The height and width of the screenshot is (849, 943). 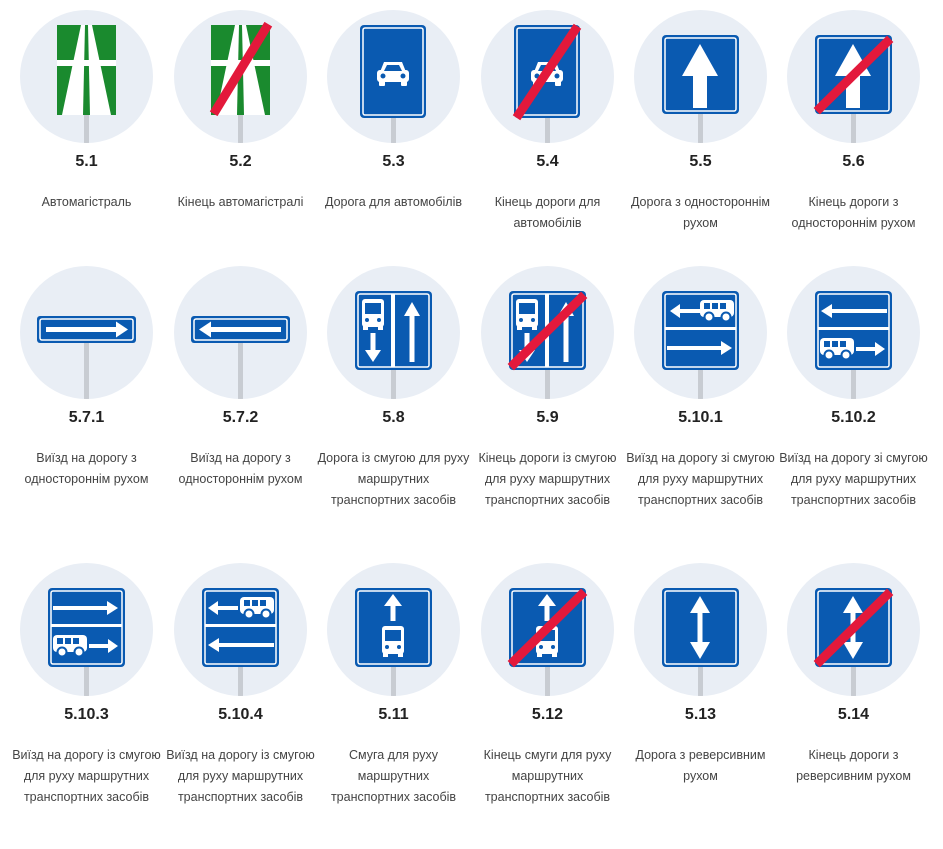 What do you see at coordinates (547, 714) in the screenshot?
I see `sign-code: 5.12` at bounding box center [547, 714].